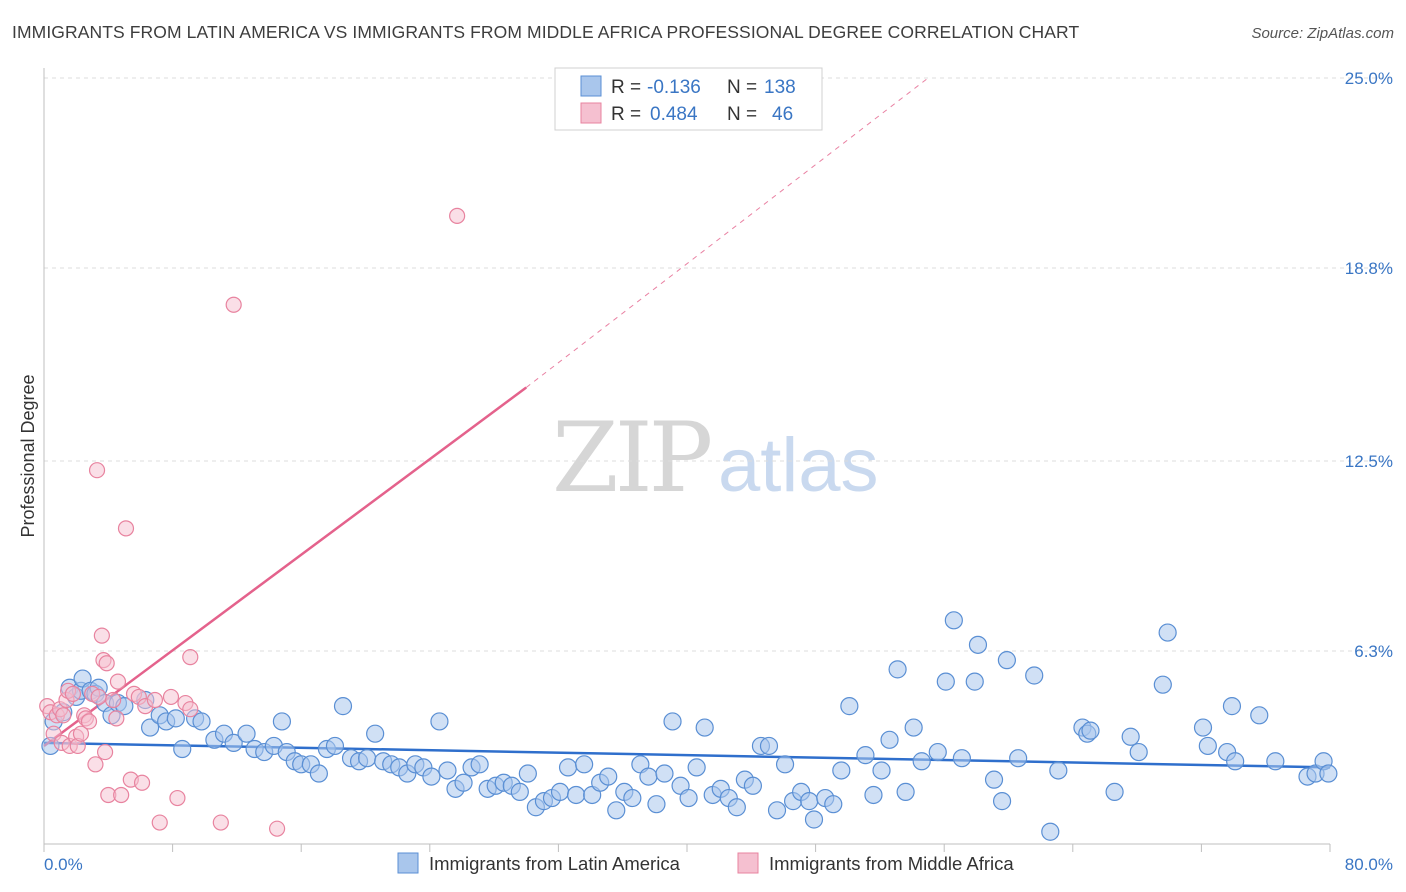  I want to click on y-axis-label: Professional Degree, so click(28, 455).